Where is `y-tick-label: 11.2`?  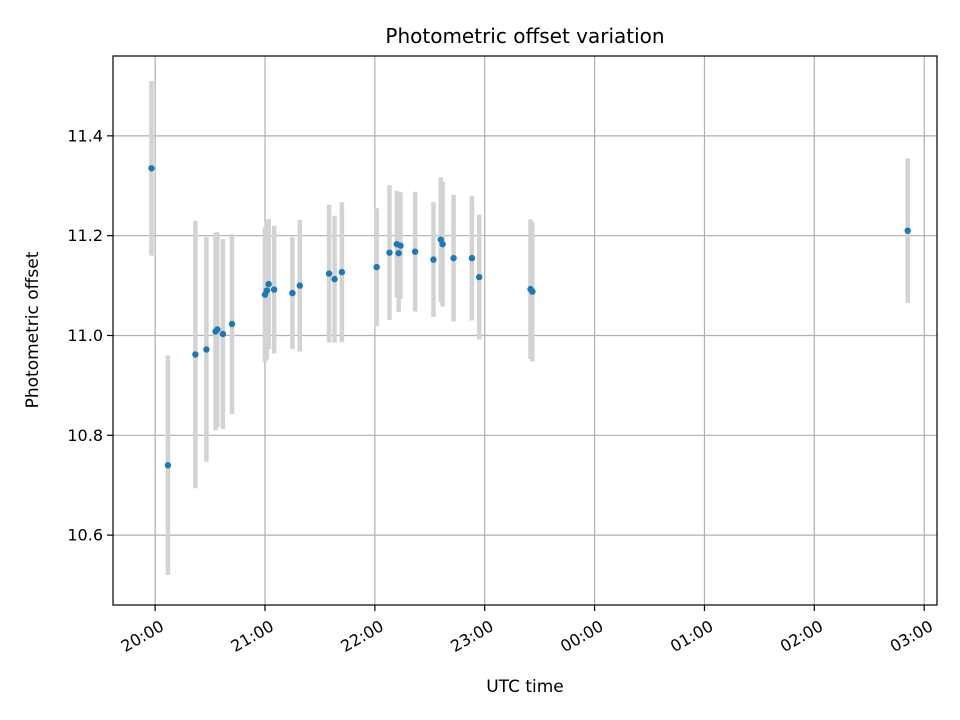 y-tick-label: 11.2 is located at coordinates (85, 235).